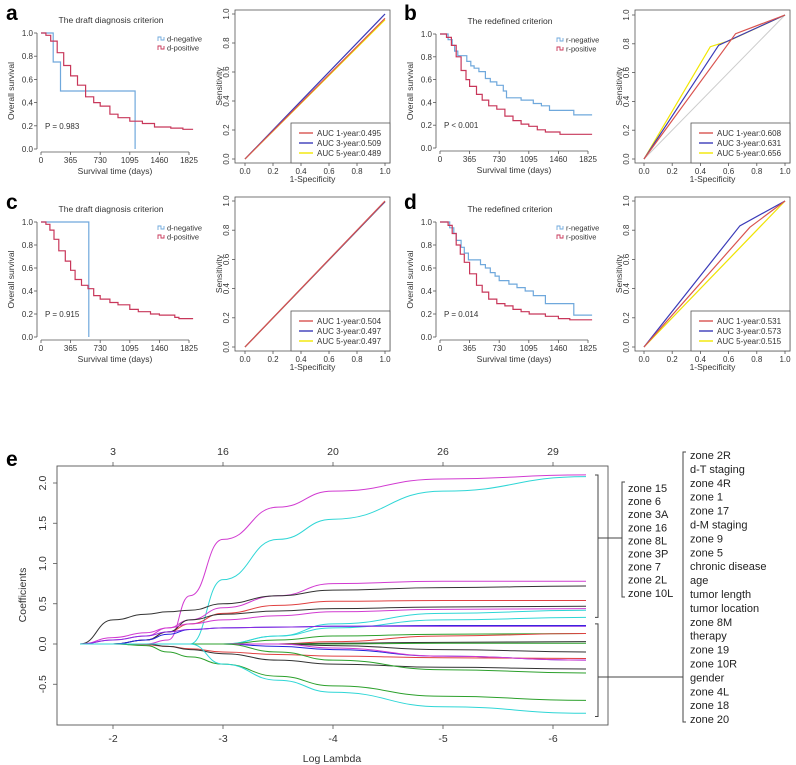  What do you see at coordinates (708, 637) in the screenshot?
I see `variable-label: therapy` at bounding box center [708, 637].